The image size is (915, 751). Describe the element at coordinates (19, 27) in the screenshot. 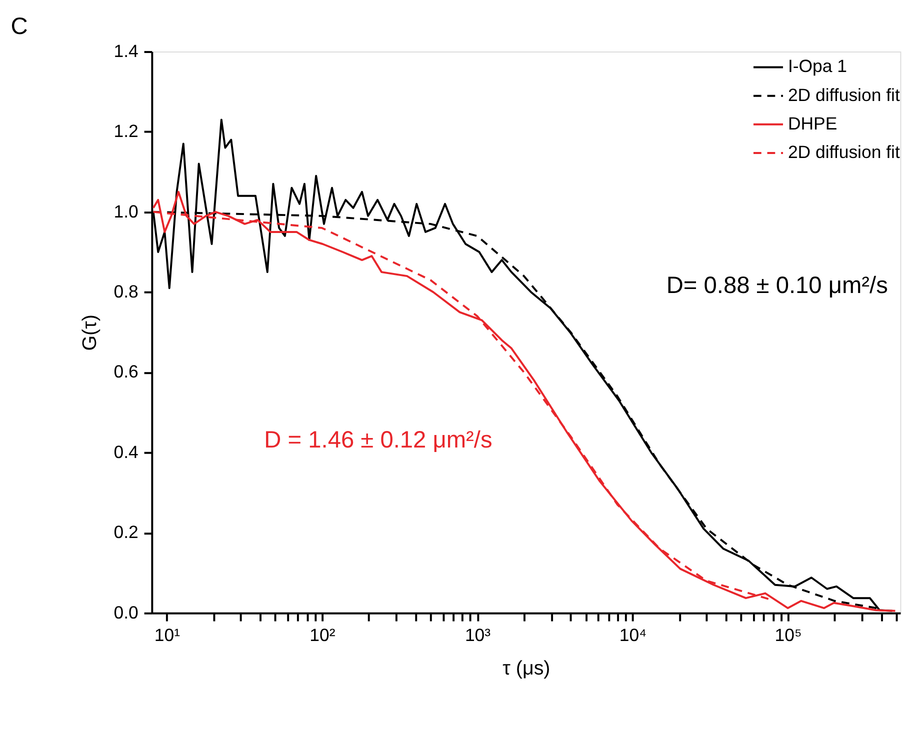

I see `chart-title: C` at that location.